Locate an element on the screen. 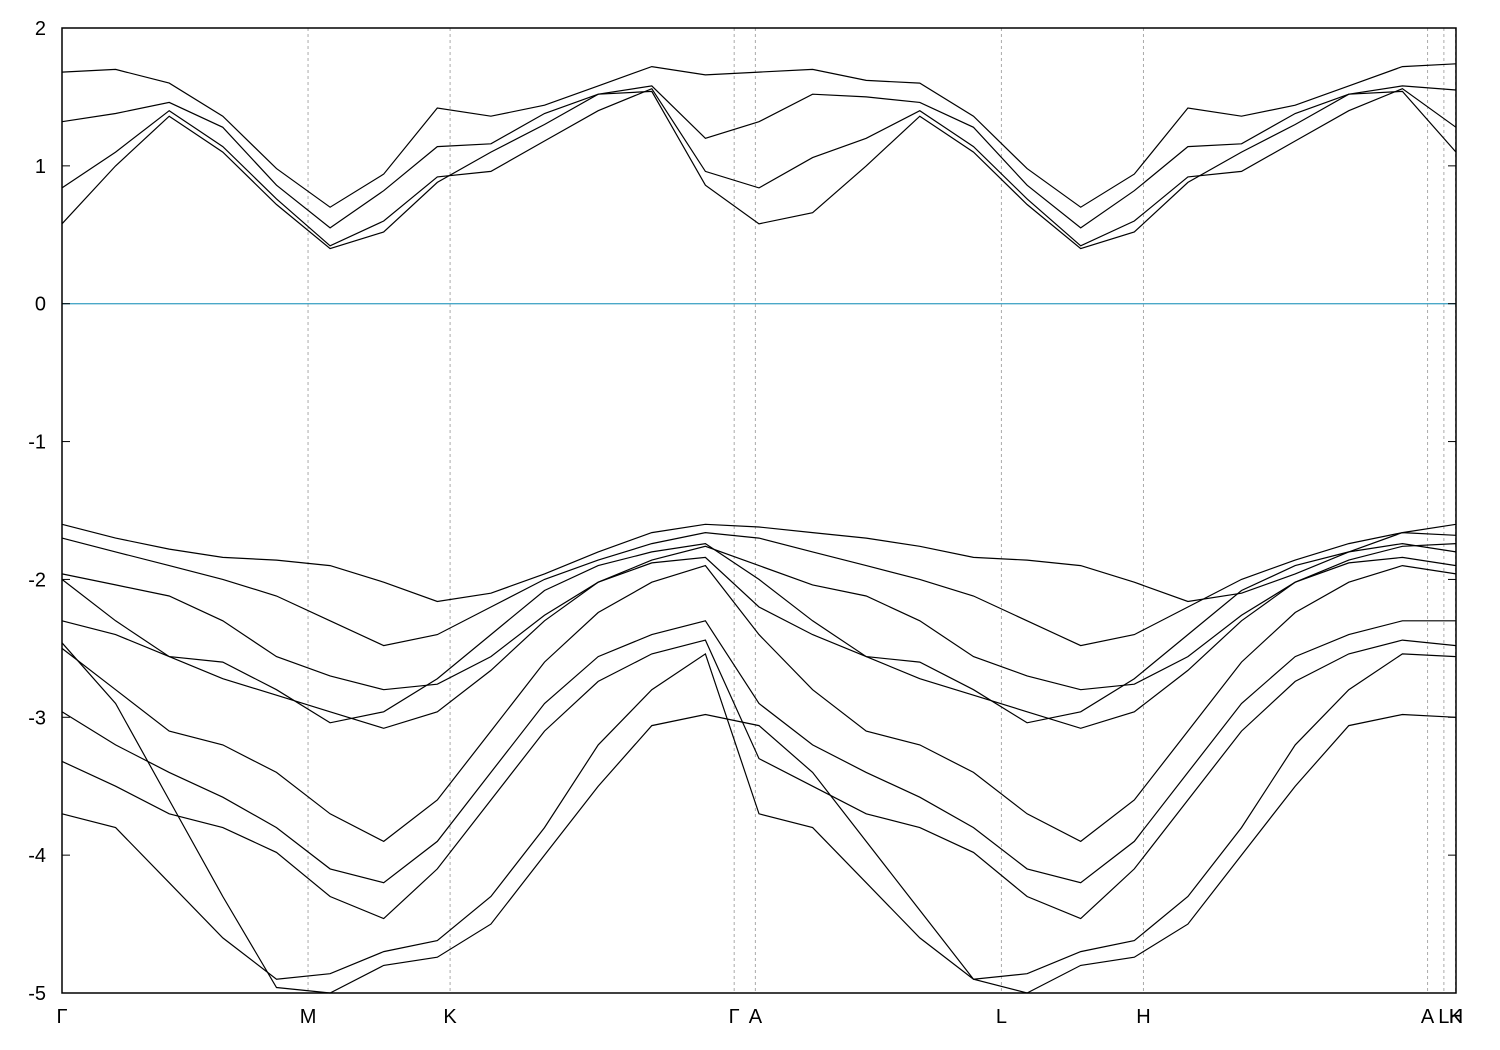 This screenshot has height=1050, width=1500. y-tick-label-1: 1 is located at coordinates (40, 167).